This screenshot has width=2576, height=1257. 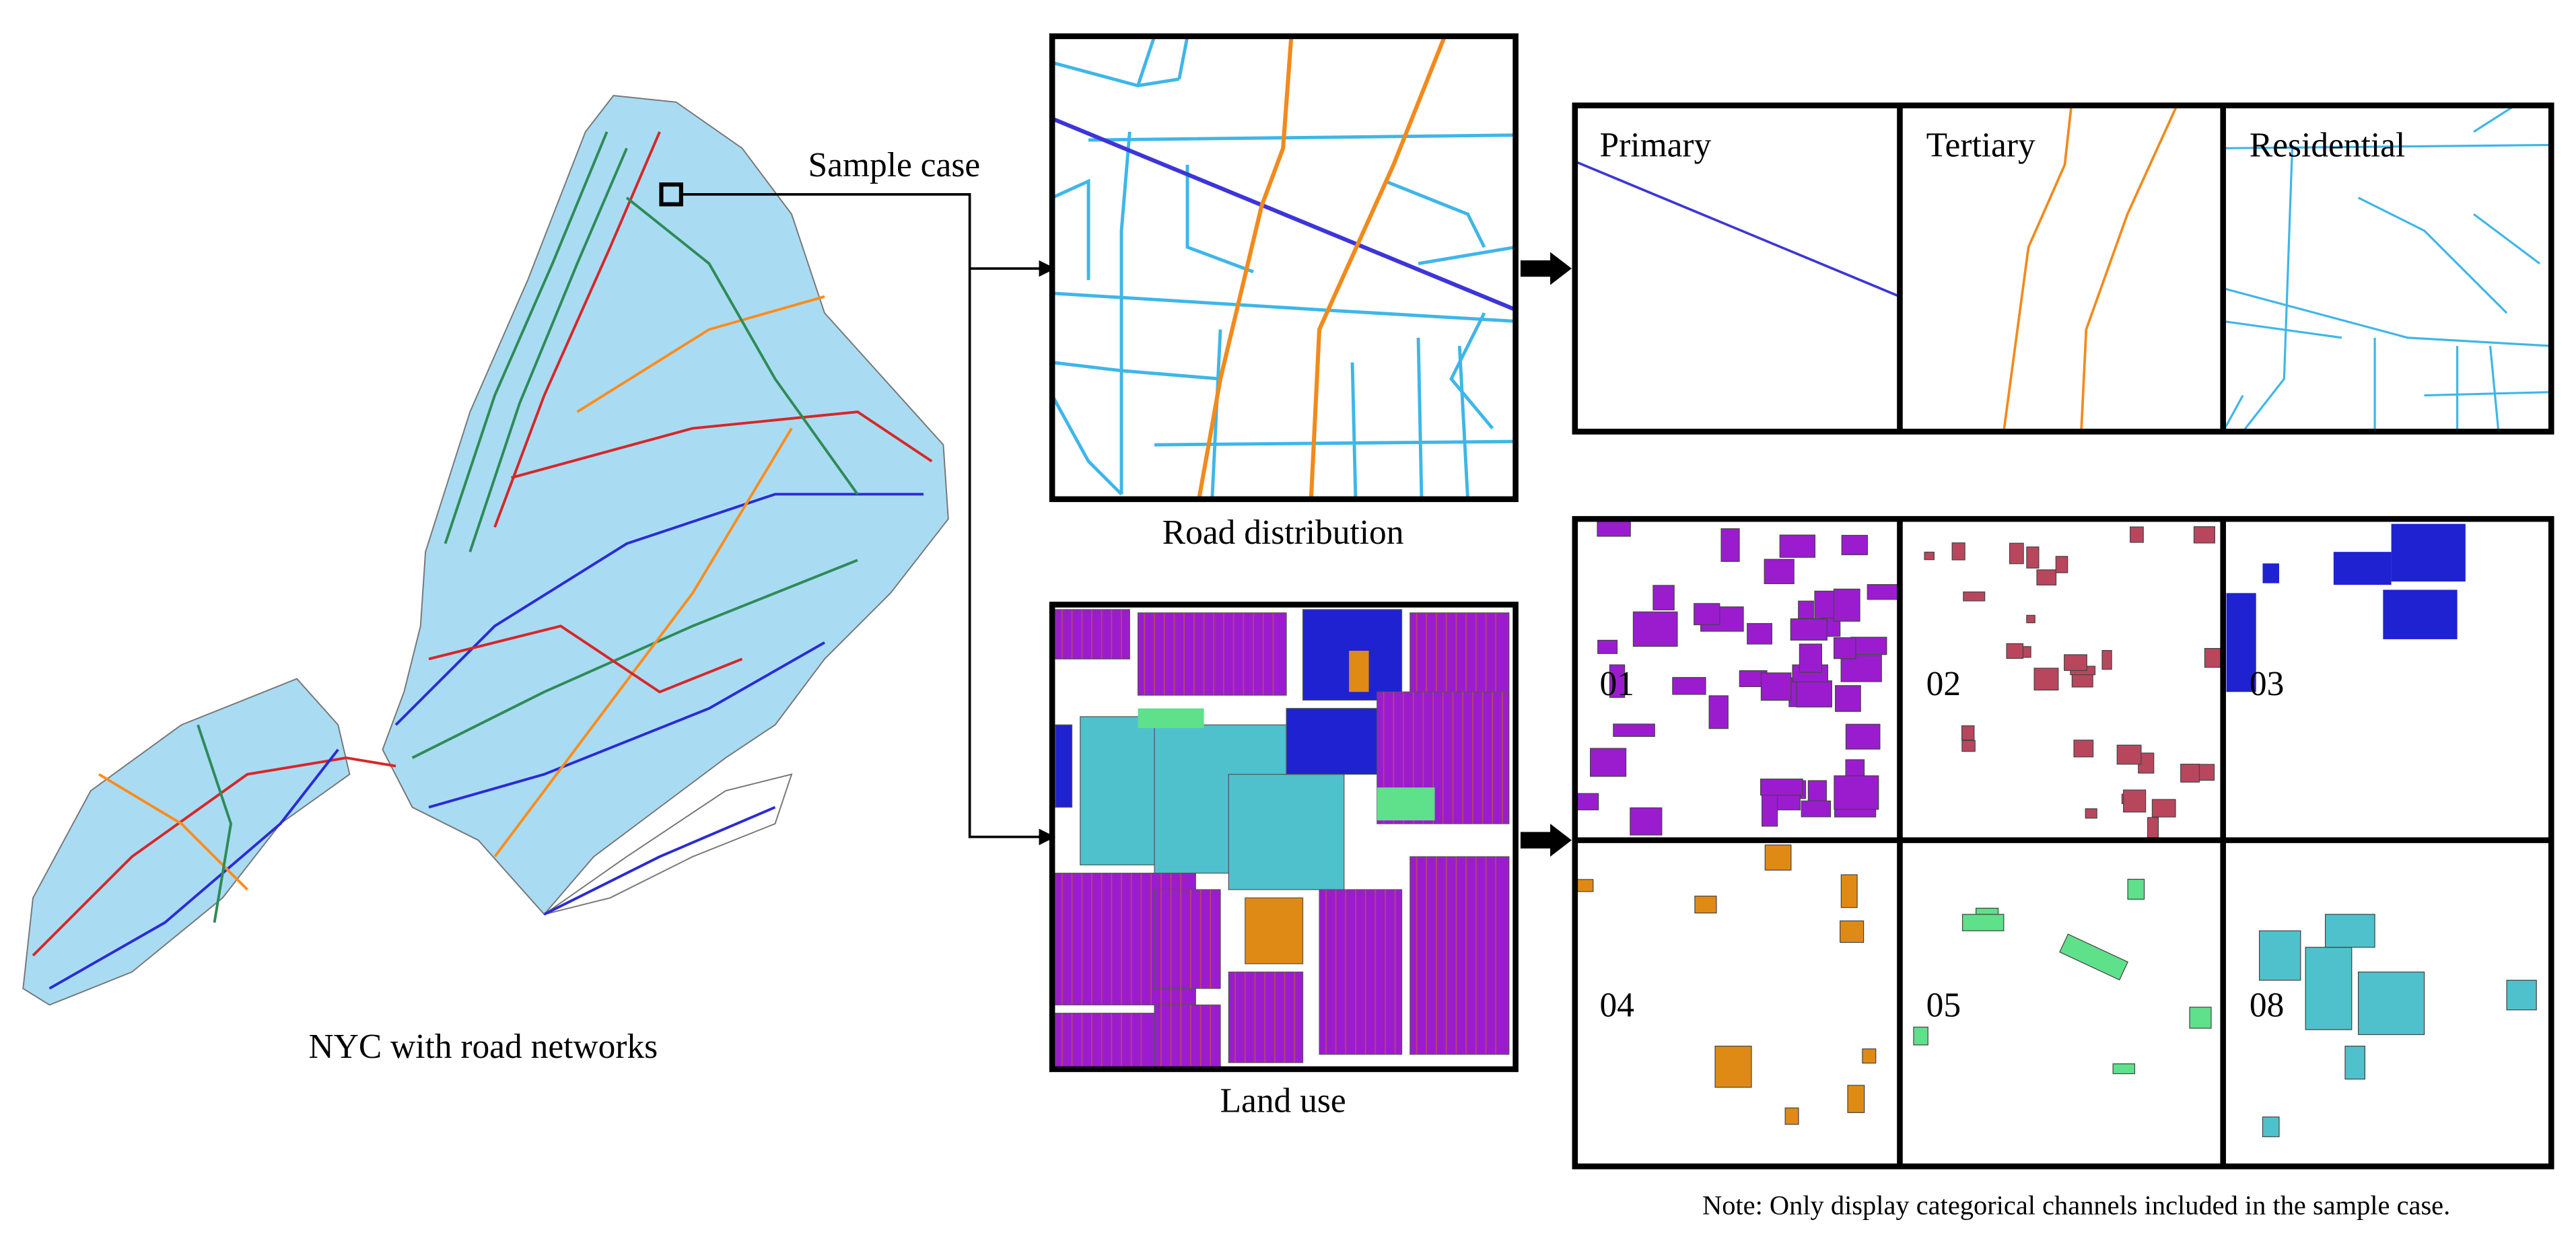 I want to click on channel-label: 05, so click(x=1943, y=1005).